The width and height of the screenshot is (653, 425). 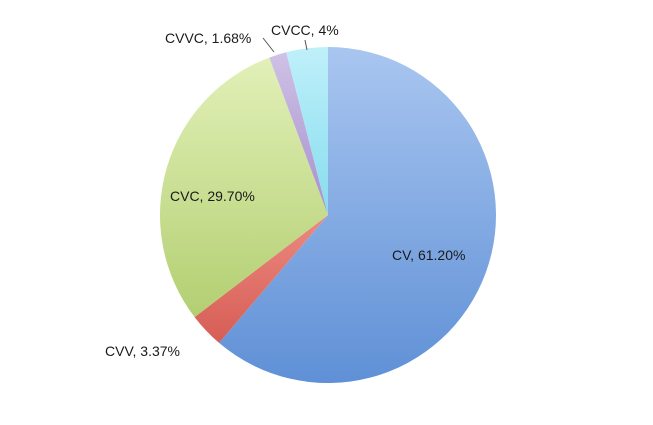 I want to click on leader-line-cvcc, so click(x=306, y=45).